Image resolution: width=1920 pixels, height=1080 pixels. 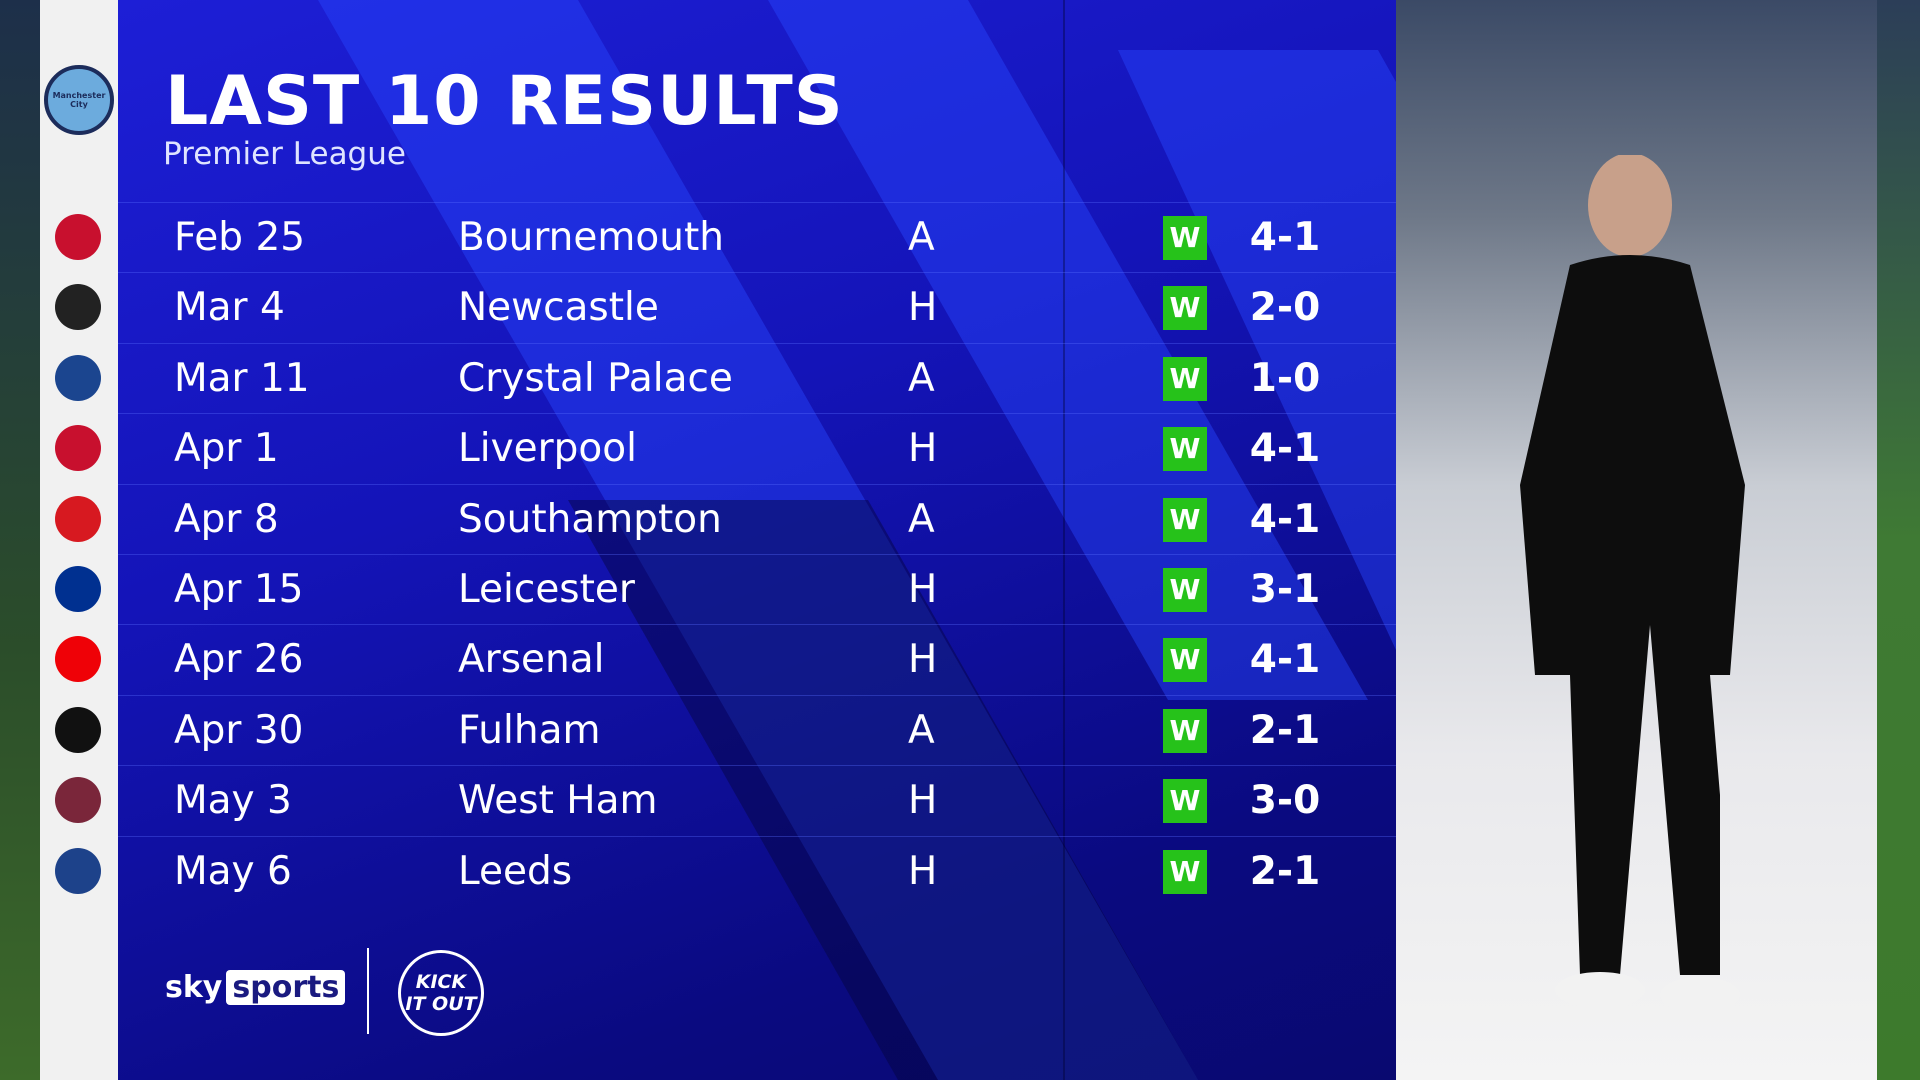 What do you see at coordinates (1632, 584) in the screenshot?
I see `manager-figure` at bounding box center [1632, 584].